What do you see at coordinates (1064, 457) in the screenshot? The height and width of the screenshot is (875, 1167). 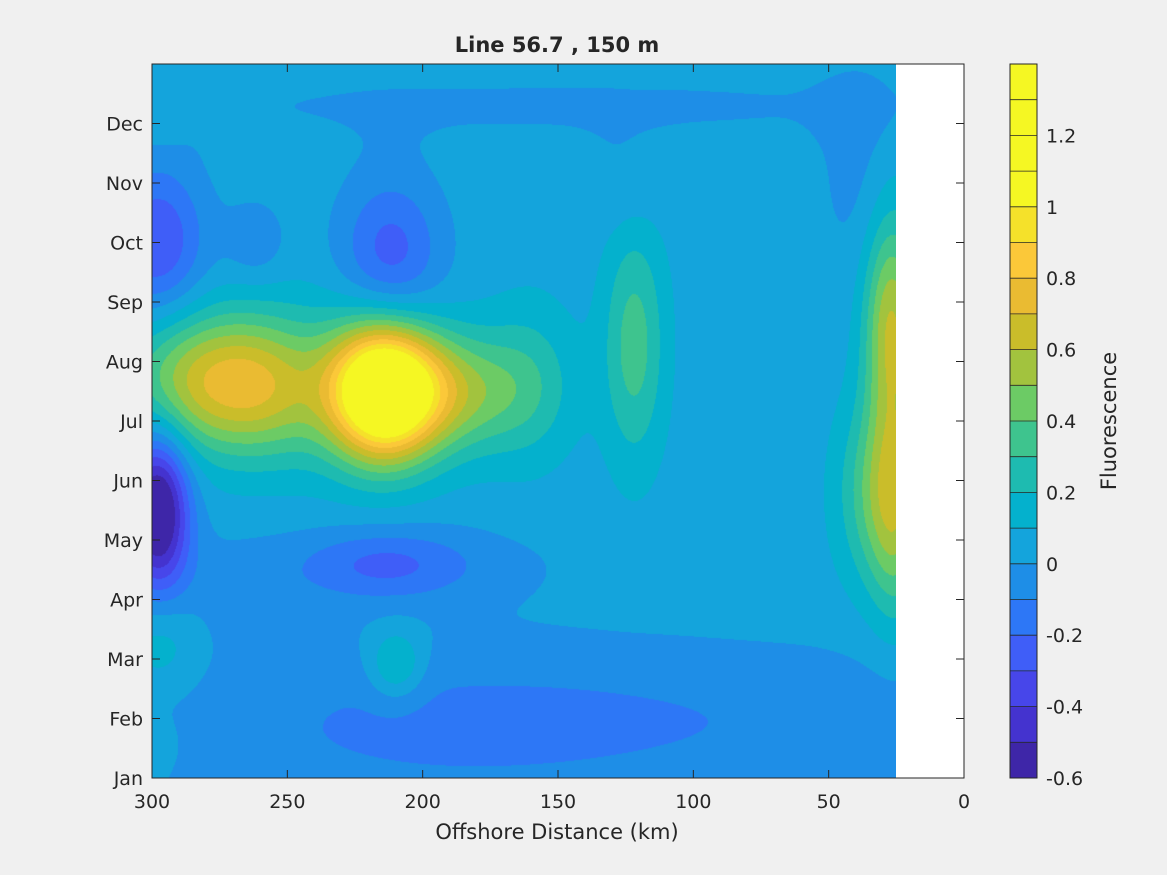 I see `colorbar-ticks: -0.6 -0.4 -0.2 0 0.2 0.4 0.6 0.8 1 1.2` at bounding box center [1064, 457].